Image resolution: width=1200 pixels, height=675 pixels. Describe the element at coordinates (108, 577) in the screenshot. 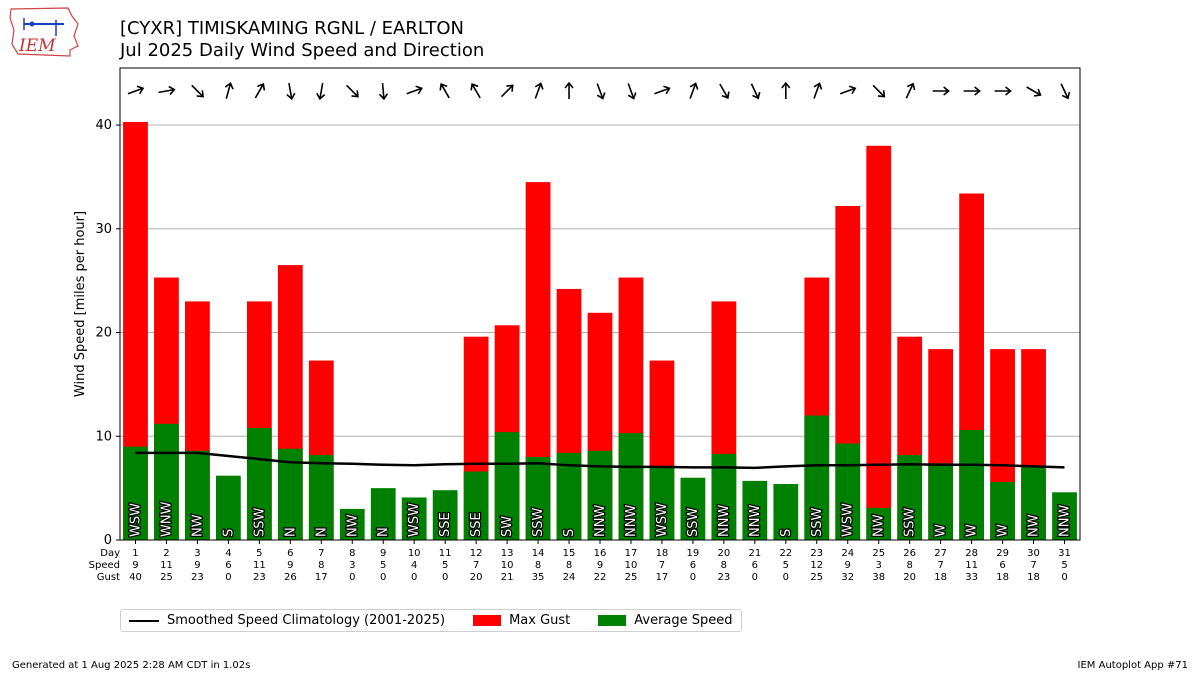

I see `table-row-label: Gust` at that location.